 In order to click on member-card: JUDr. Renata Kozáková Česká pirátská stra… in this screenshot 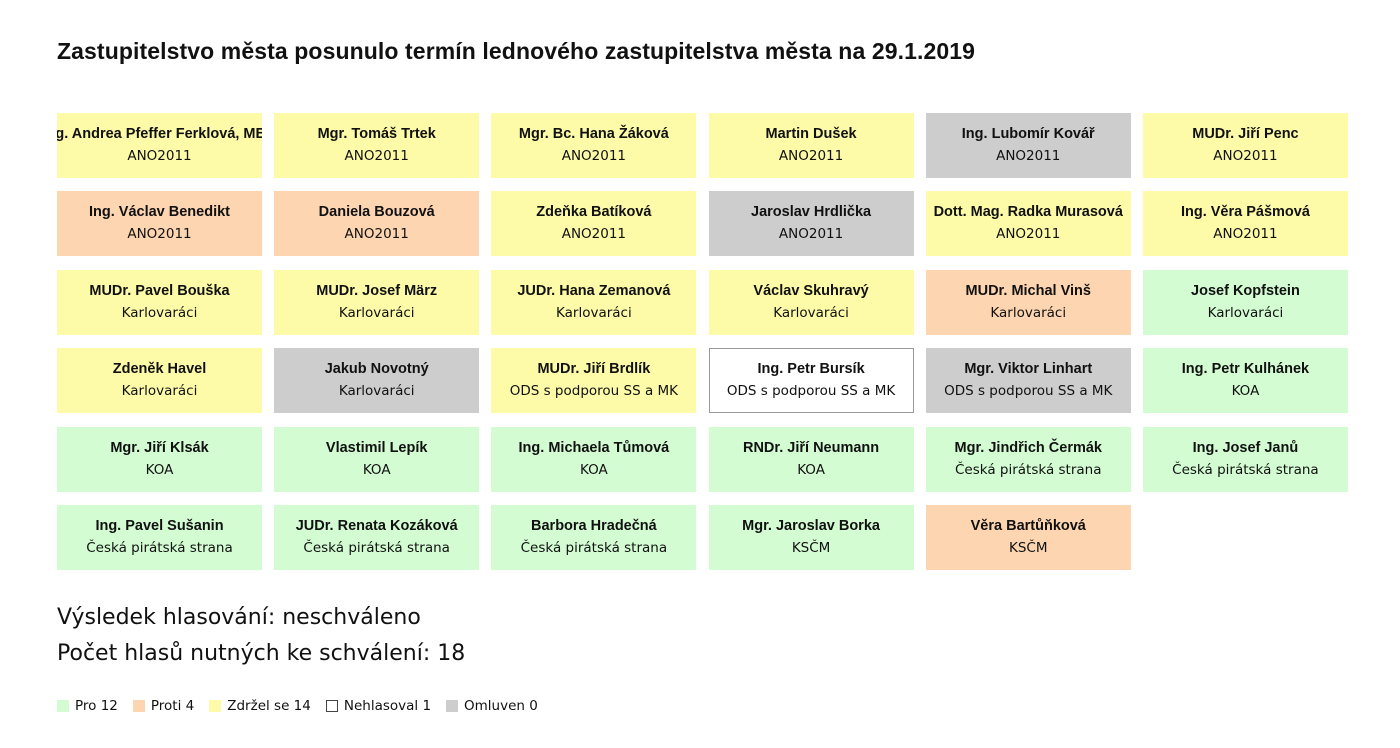, I will do `click(377, 537)`.